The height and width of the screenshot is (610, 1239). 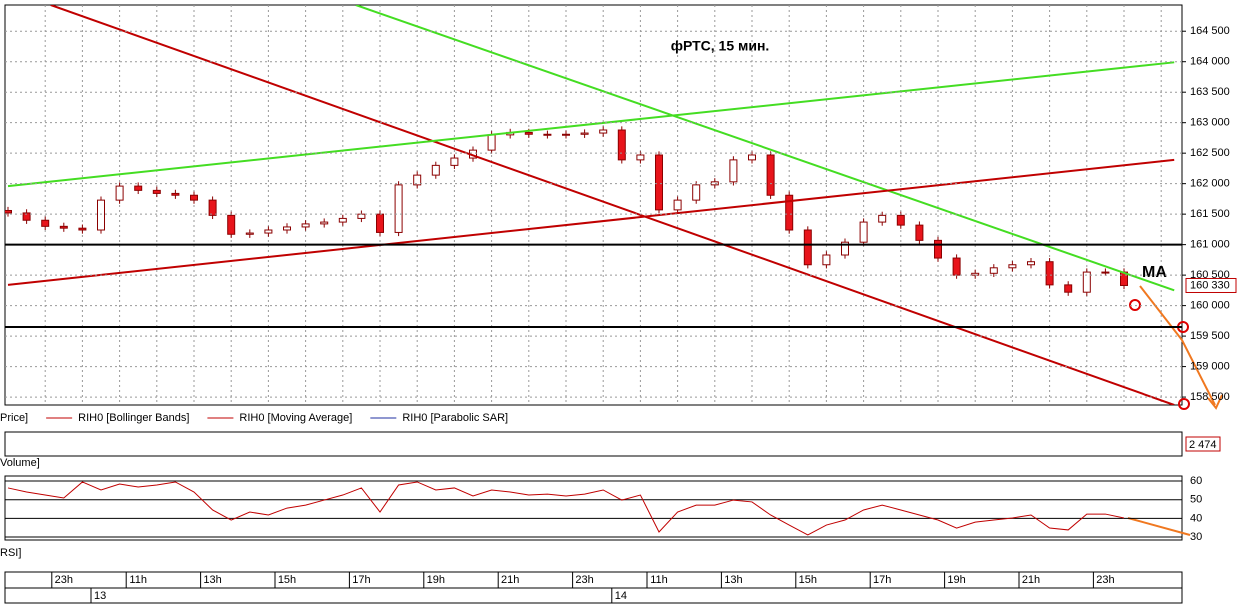 I want to click on legend-entry: Price], so click(x=14, y=418).